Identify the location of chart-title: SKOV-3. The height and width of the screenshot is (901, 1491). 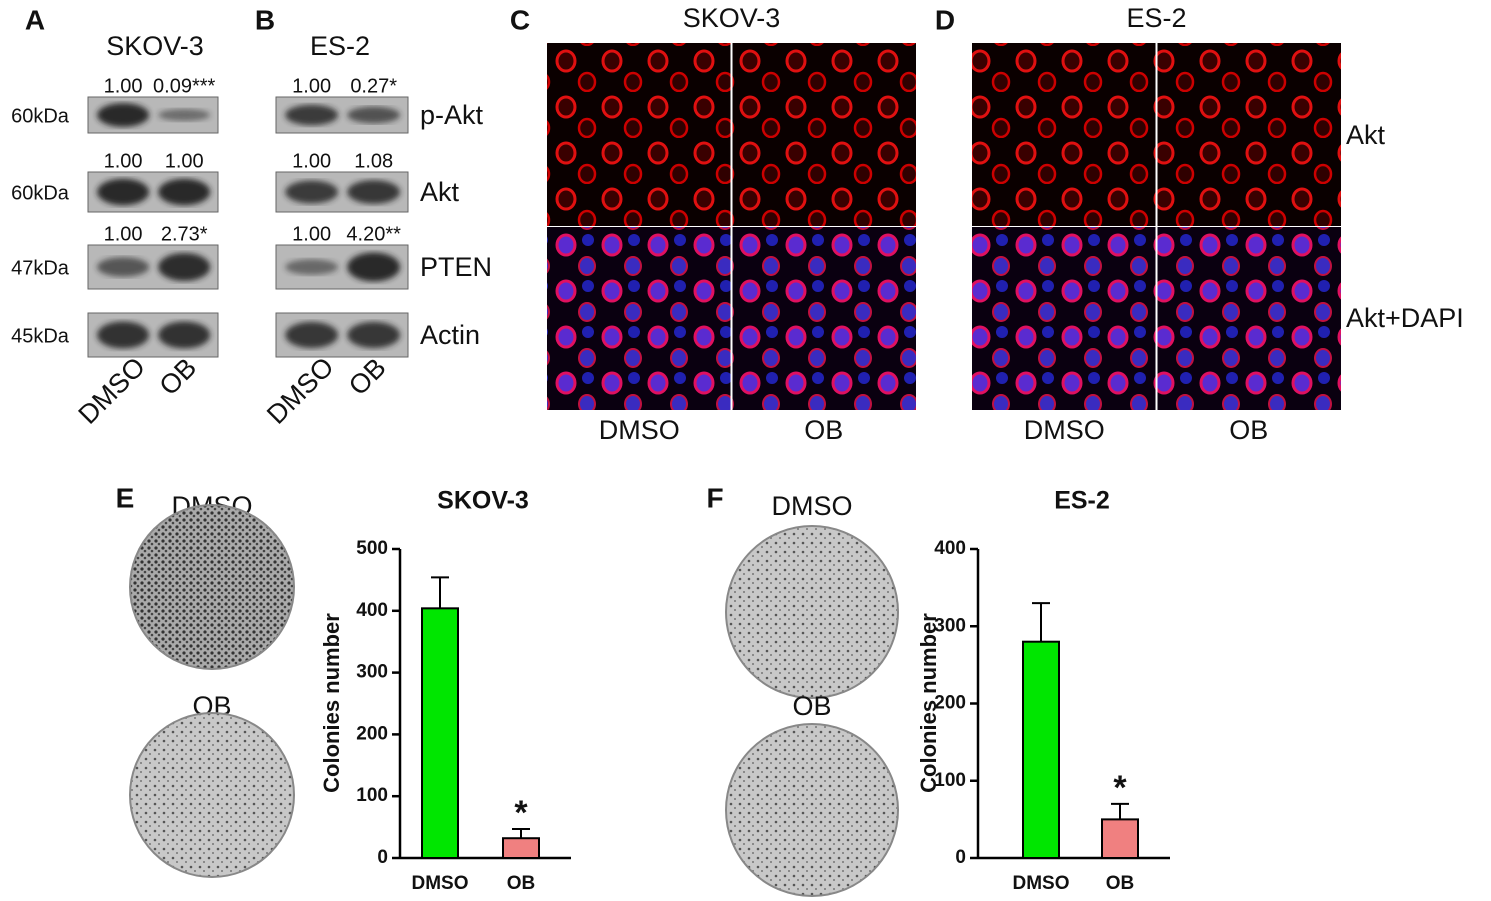
(483, 501).